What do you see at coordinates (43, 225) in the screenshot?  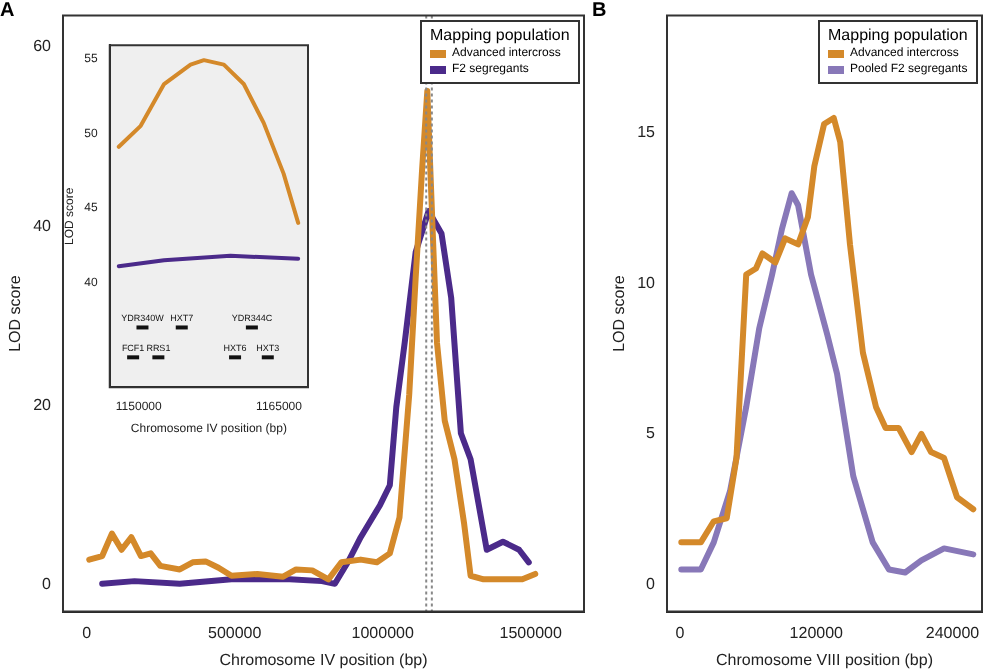 I see `y-tick-label: 40` at bounding box center [43, 225].